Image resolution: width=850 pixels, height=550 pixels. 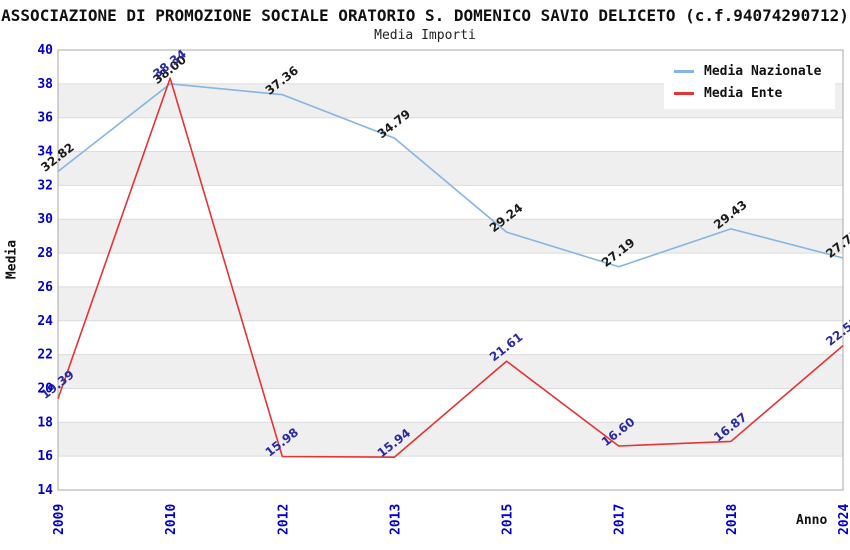 I want to click on chart-subtitle: Media Importi, so click(x=425, y=35).